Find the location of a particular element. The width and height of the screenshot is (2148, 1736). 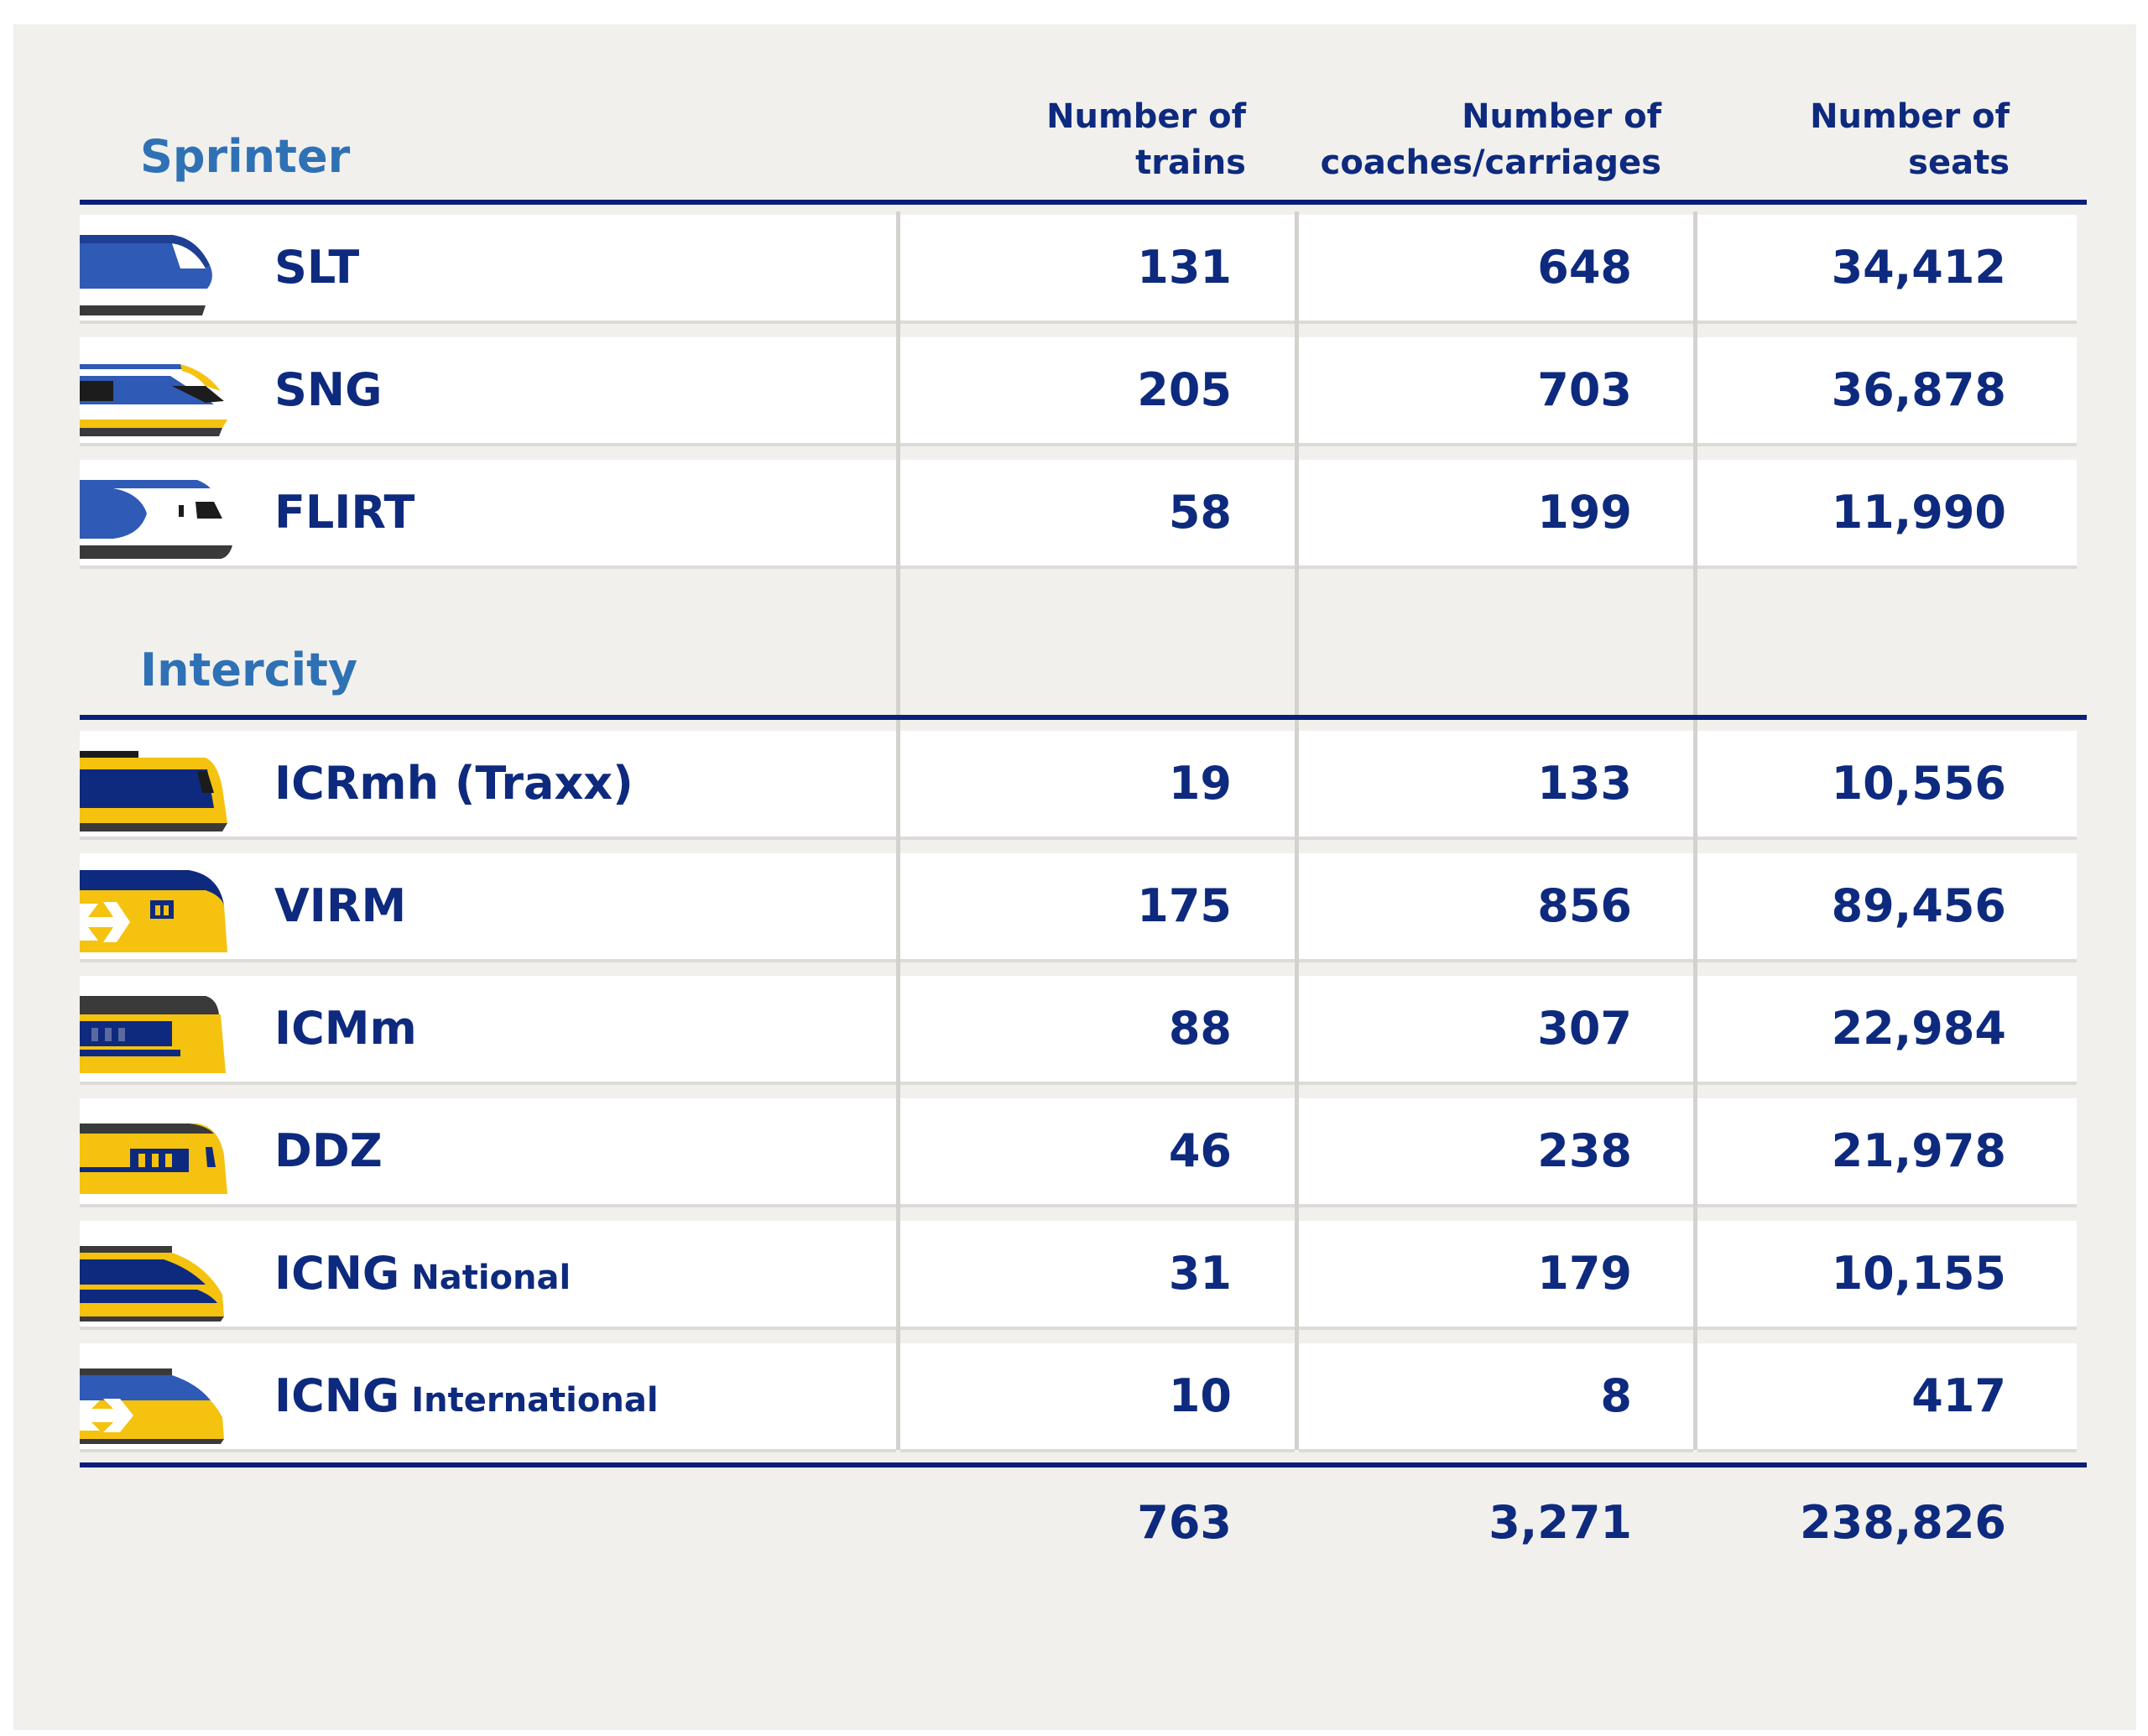

seats-value: 89,456 is located at coordinates (1919, 906).